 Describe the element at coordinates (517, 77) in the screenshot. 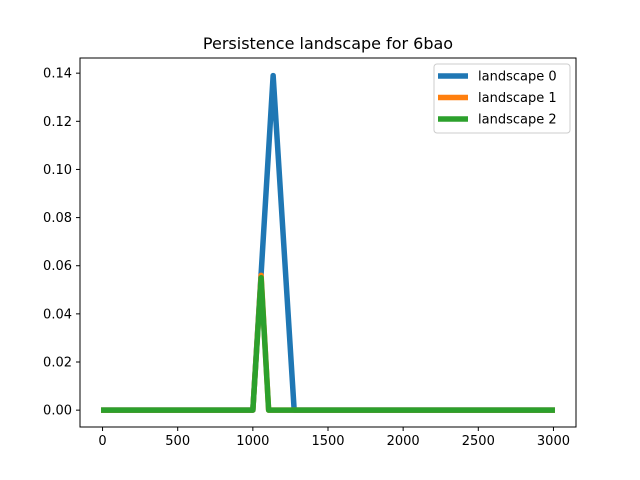

I see `legend-label-0: landscape 0` at that location.